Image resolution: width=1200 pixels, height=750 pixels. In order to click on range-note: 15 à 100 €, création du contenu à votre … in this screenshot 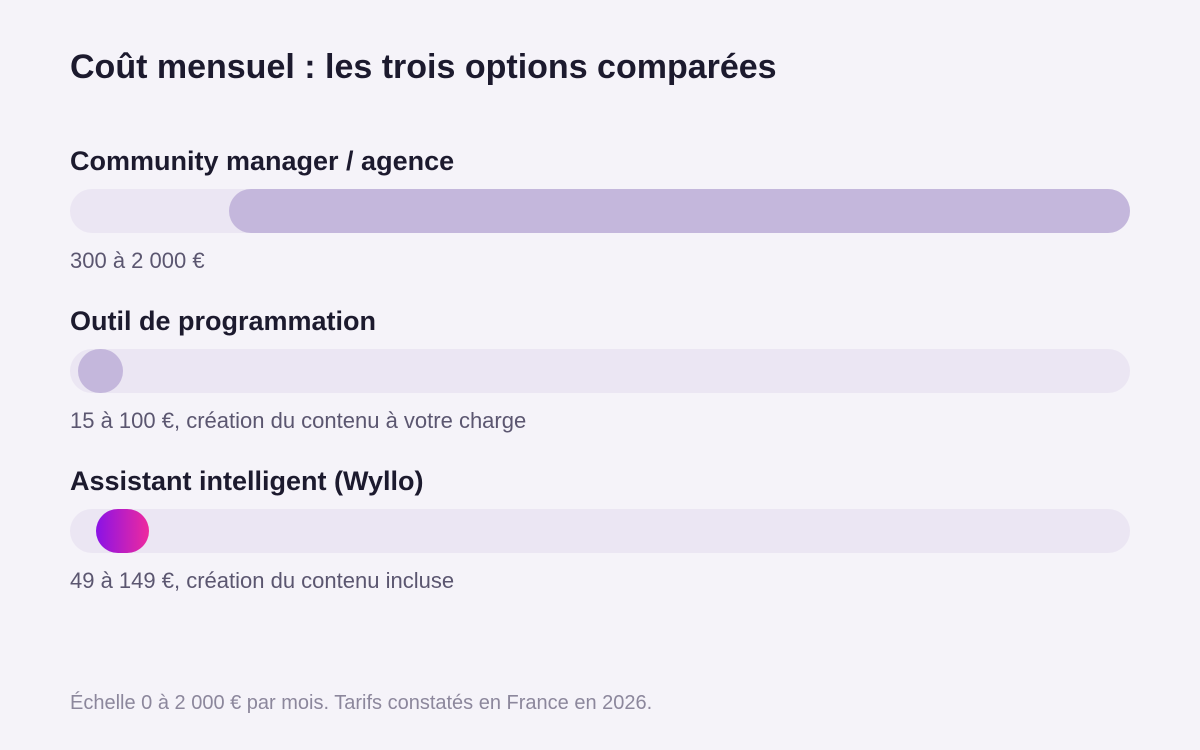, I will do `click(298, 420)`.